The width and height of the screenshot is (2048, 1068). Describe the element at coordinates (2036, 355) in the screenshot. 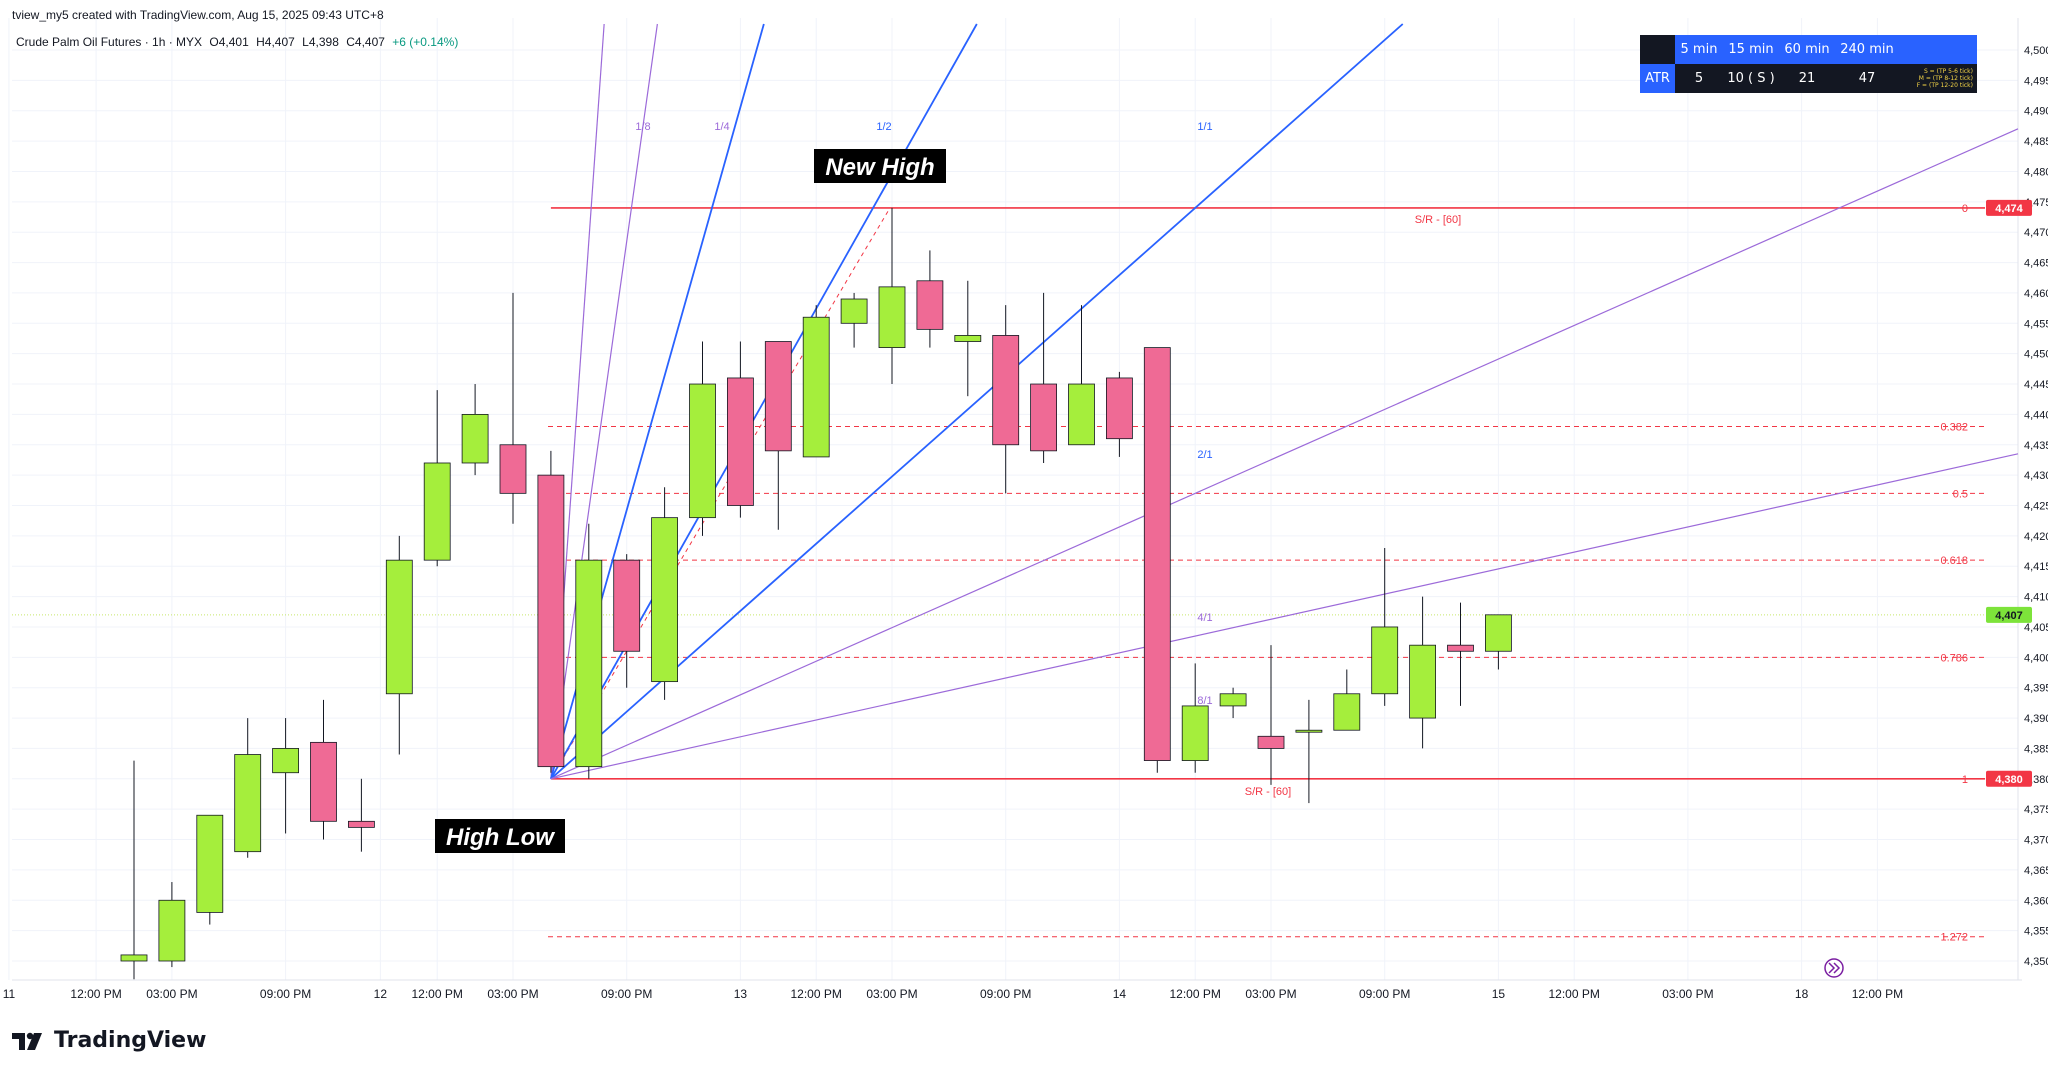

I see `price-tick-label: 4,450` at that location.